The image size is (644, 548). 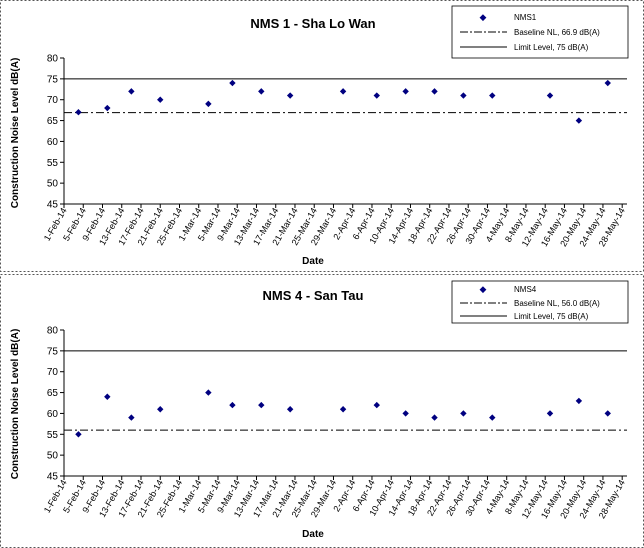 I want to click on legend-label-nms1: NMS1, so click(x=525, y=17).